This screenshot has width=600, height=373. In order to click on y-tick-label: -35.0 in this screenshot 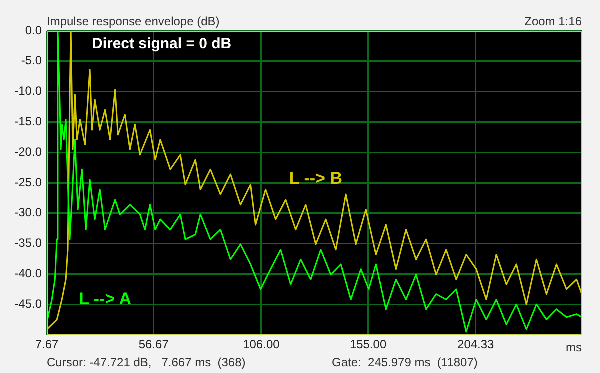, I will do `click(28, 243)`.